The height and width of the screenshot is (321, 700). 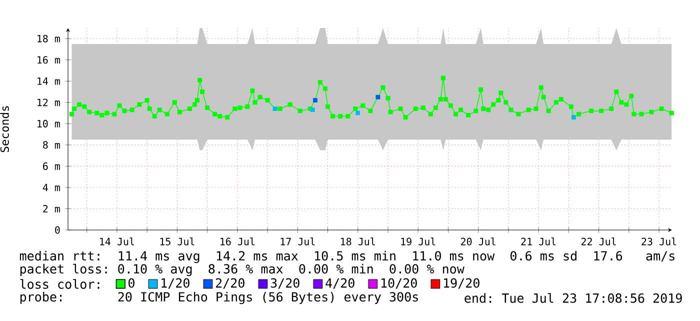 What do you see at coordinates (131, 283) in the screenshot?
I see `legend-label: 0` at bounding box center [131, 283].